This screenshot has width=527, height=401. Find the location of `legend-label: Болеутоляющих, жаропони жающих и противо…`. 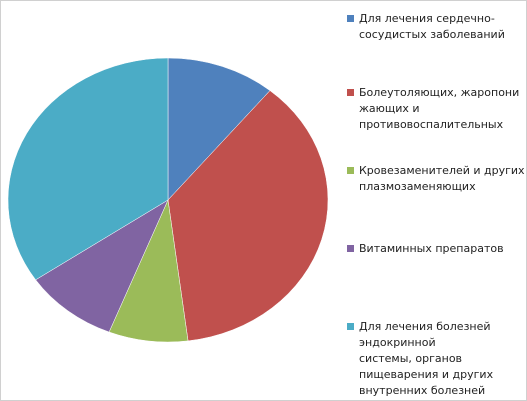

legend-label: Болеутоляющих, жаропони жающих и противо… is located at coordinates (439, 108).